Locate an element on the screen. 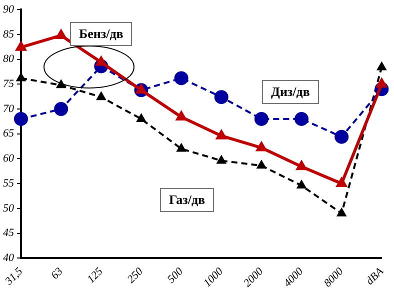  y-tick-label: 60 is located at coordinates (8, 158).